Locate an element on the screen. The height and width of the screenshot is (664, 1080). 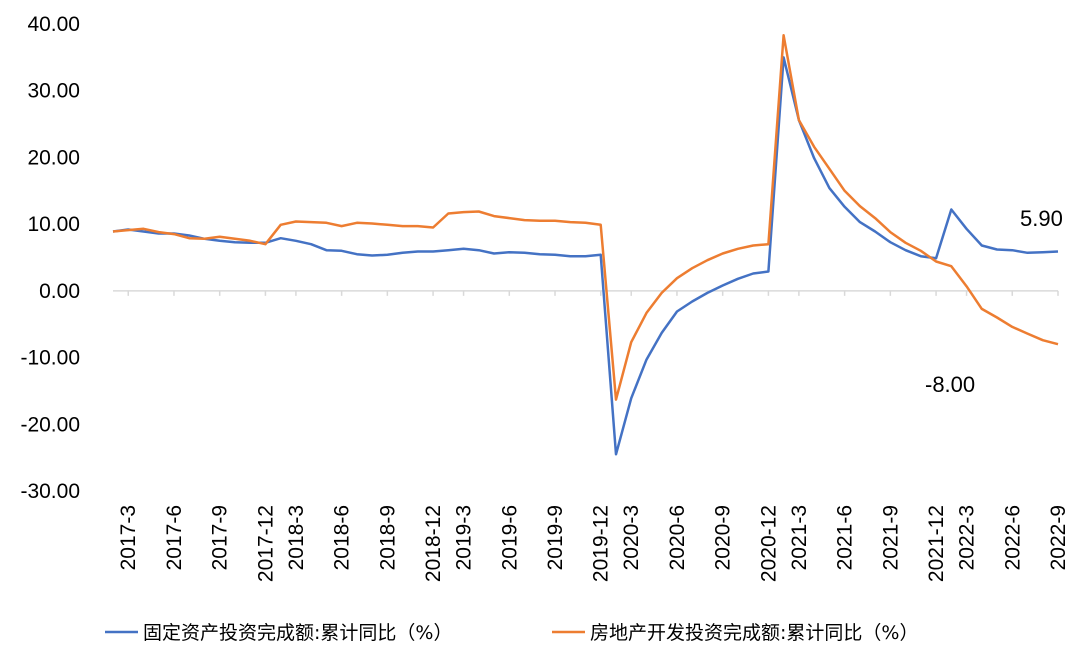
y-tick-label: -10.00 is located at coordinates (50, 358).